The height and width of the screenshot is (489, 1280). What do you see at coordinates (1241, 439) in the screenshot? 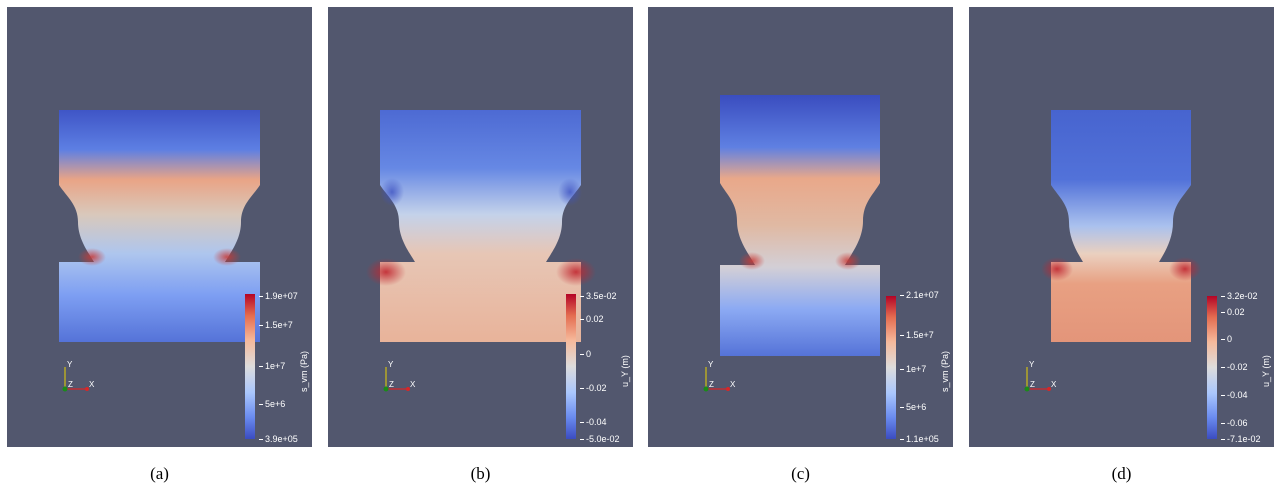
I see `colorbar-tick: -7.1e-02` at bounding box center [1241, 439].